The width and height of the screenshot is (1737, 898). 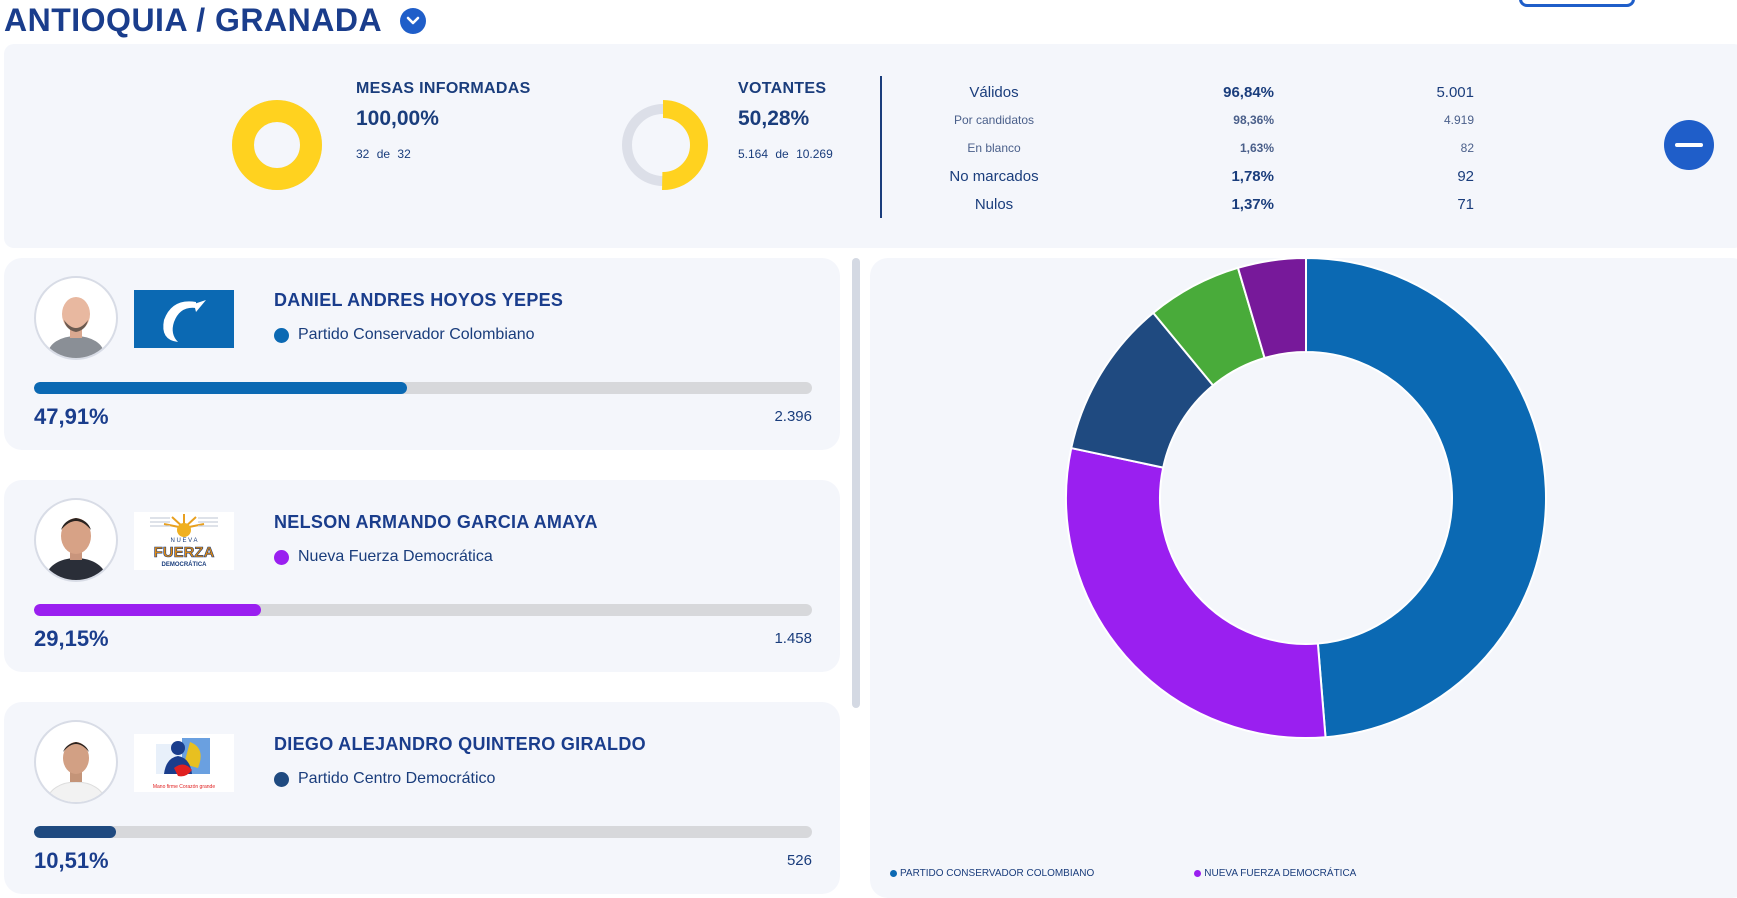 I want to click on location-dropdown-button, so click(x=413, y=20).